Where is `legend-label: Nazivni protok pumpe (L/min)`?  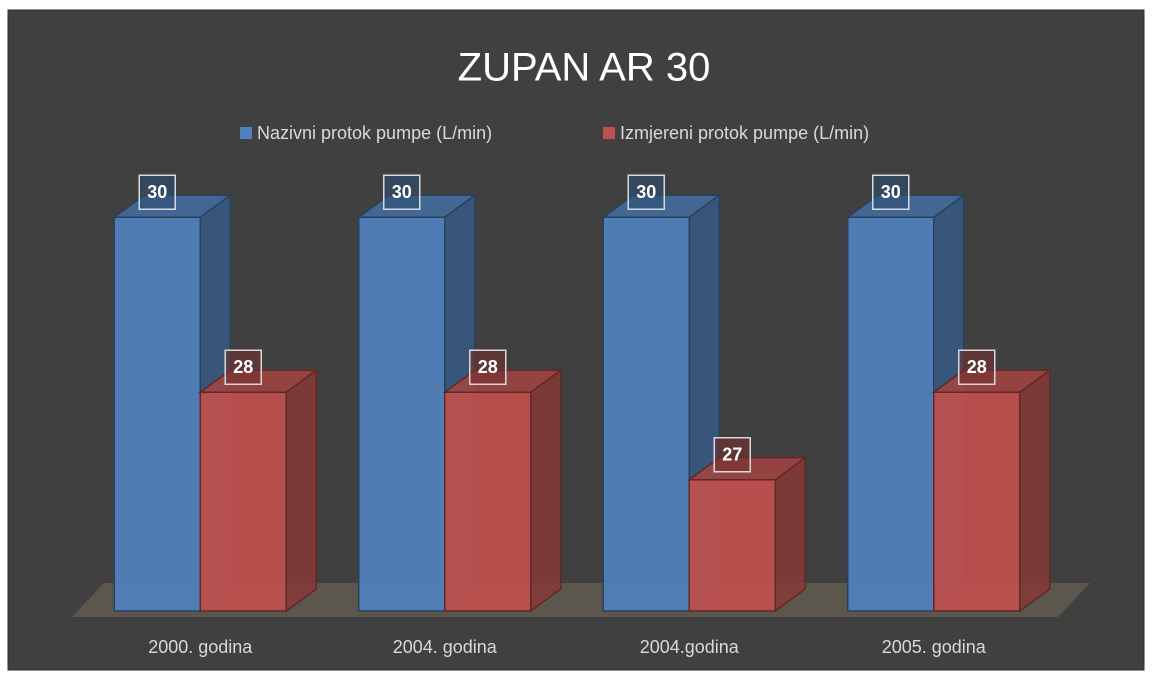 legend-label: Nazivni protok pumpe (L/min) is located at coordinates (374, 133).